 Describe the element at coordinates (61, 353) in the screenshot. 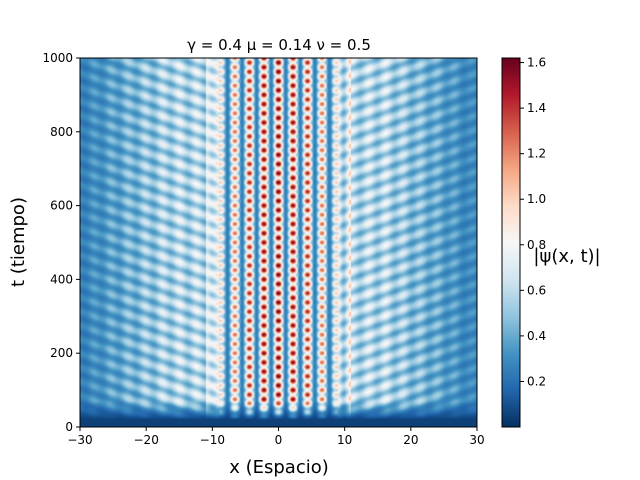

I see `y-tick-label: 200` at that location.